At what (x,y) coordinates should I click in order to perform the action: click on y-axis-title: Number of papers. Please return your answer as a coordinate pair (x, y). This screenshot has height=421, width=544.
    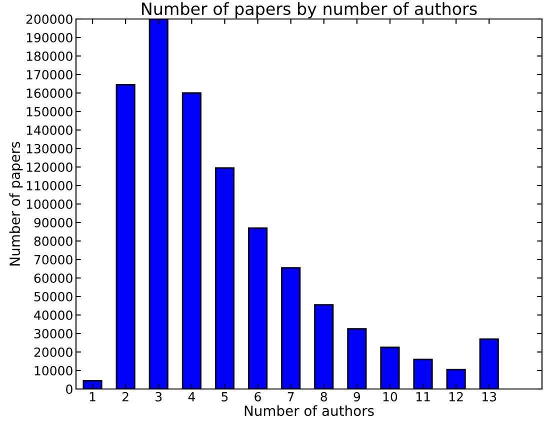
    Looking at the image, I should click on (16, 204).